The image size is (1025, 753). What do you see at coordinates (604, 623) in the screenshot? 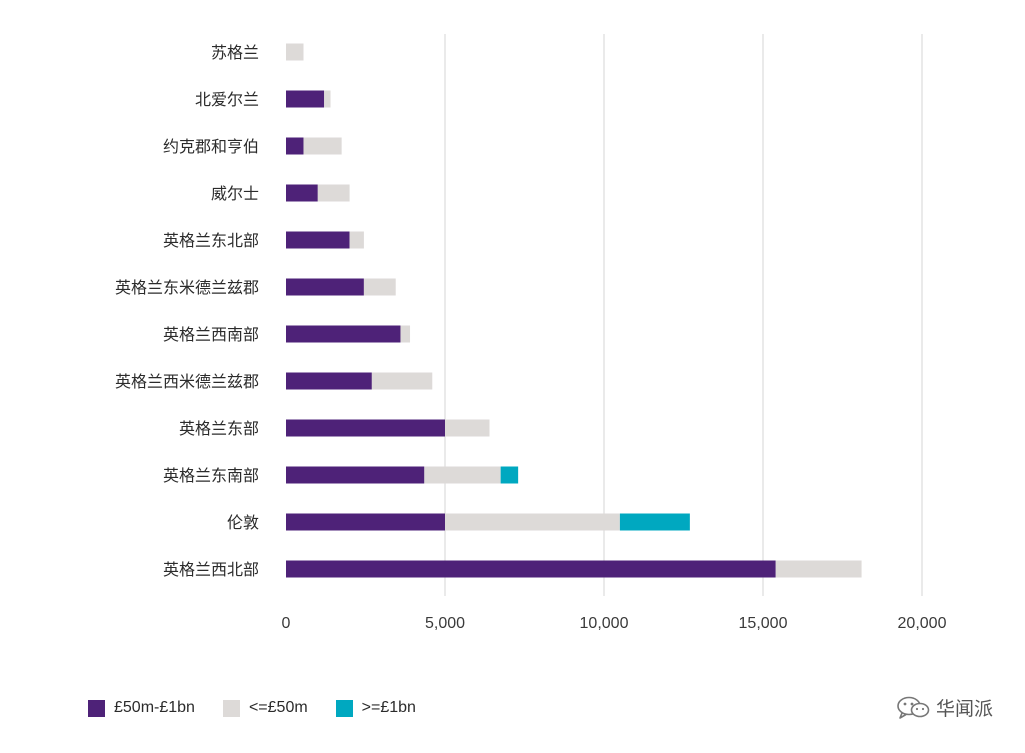
I see `x-tick-label: 10,000` at bounding box center [604, 623].